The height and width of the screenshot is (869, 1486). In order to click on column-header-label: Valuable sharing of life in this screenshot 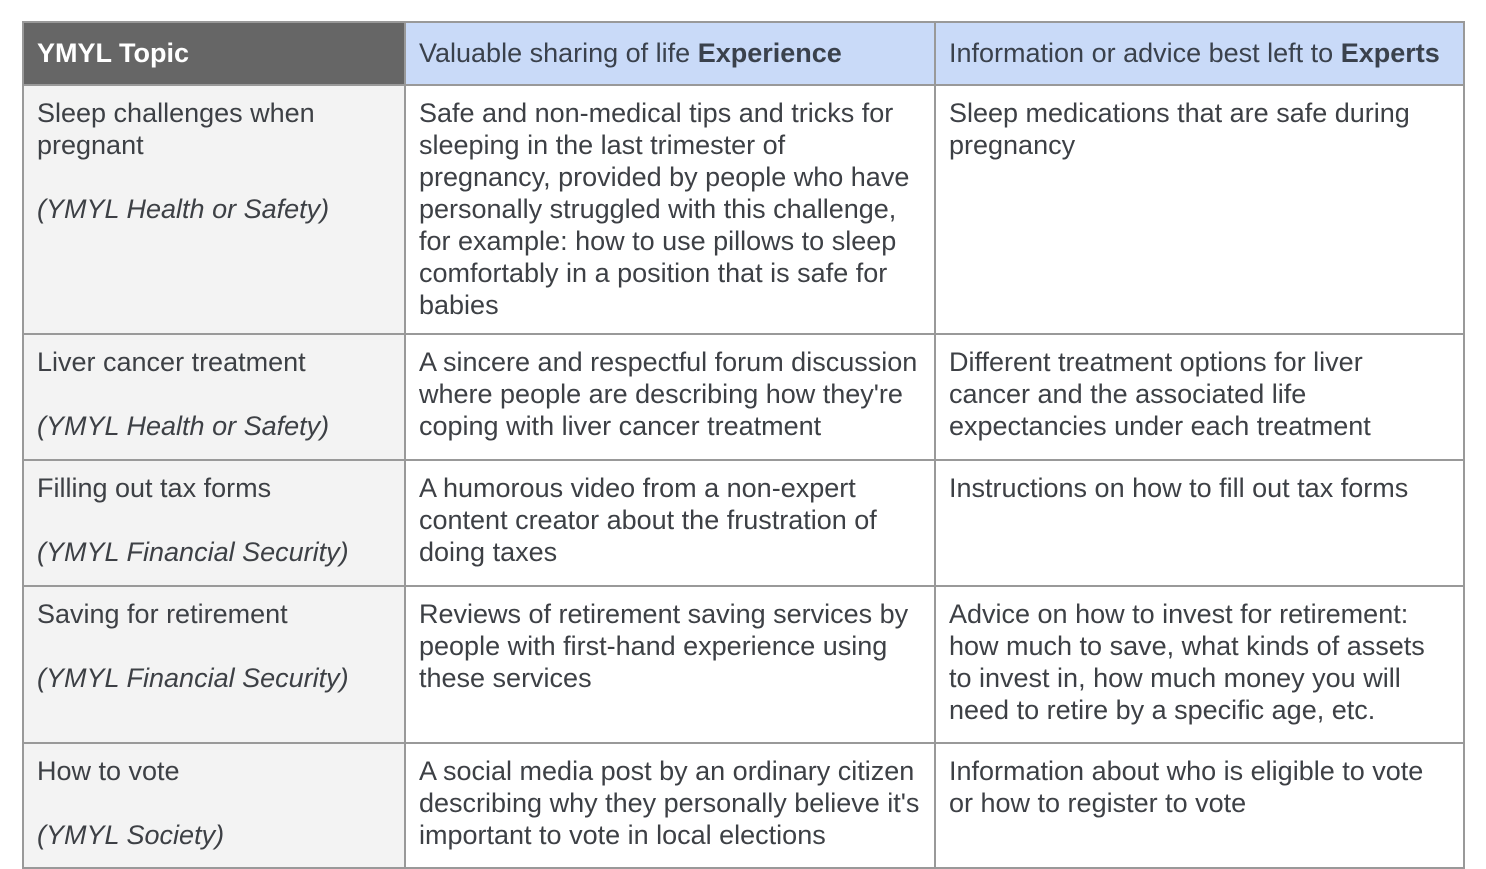, I will do `click(558, 53)`.